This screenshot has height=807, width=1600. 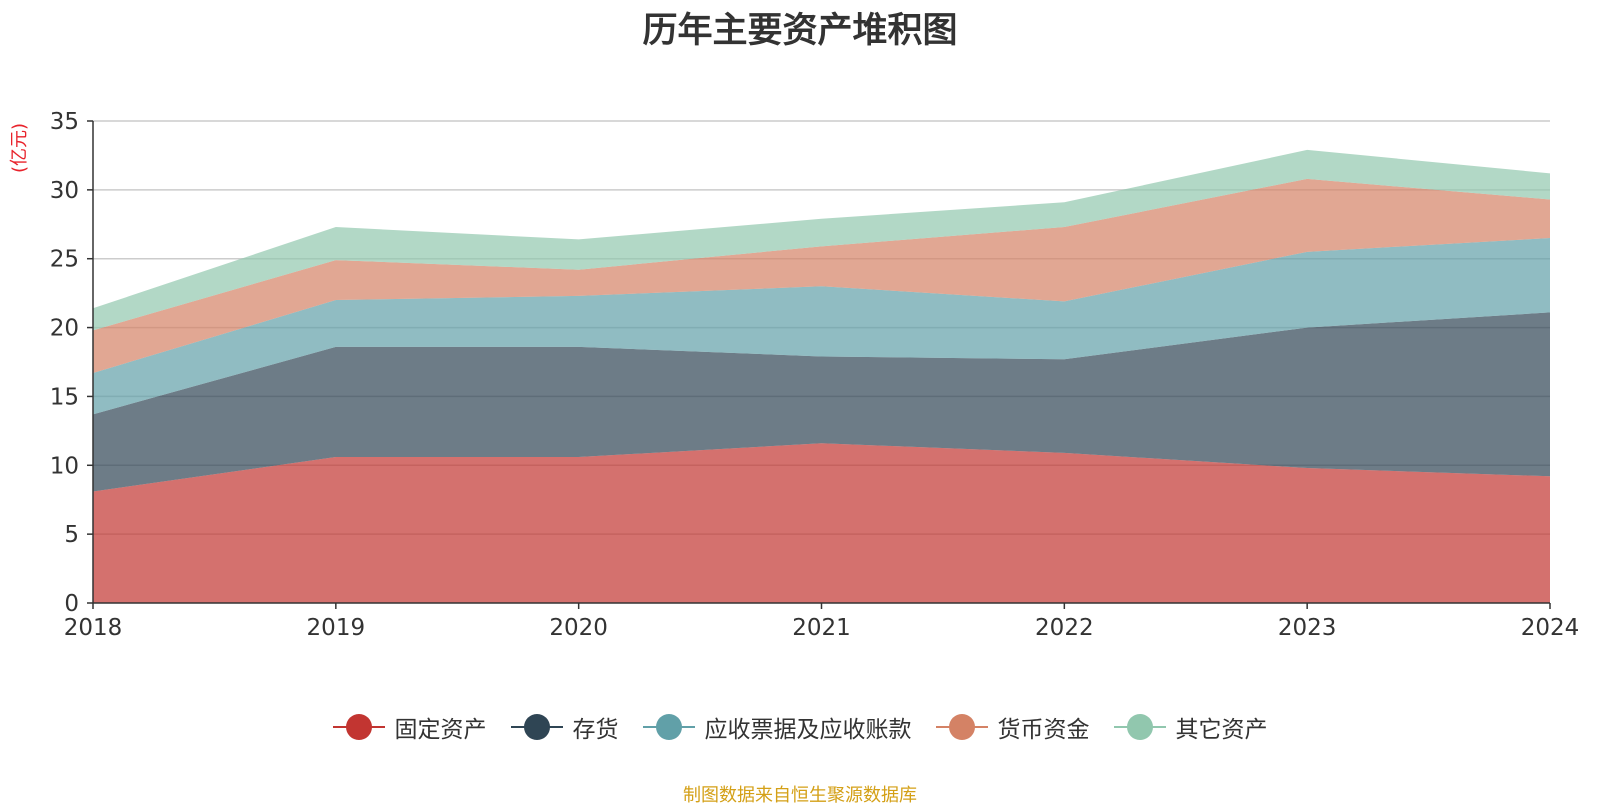 What do you see at coordinates (595, 730) in the screenshot?
I see `legend-label: 存货` at bounding box center [595, 730].